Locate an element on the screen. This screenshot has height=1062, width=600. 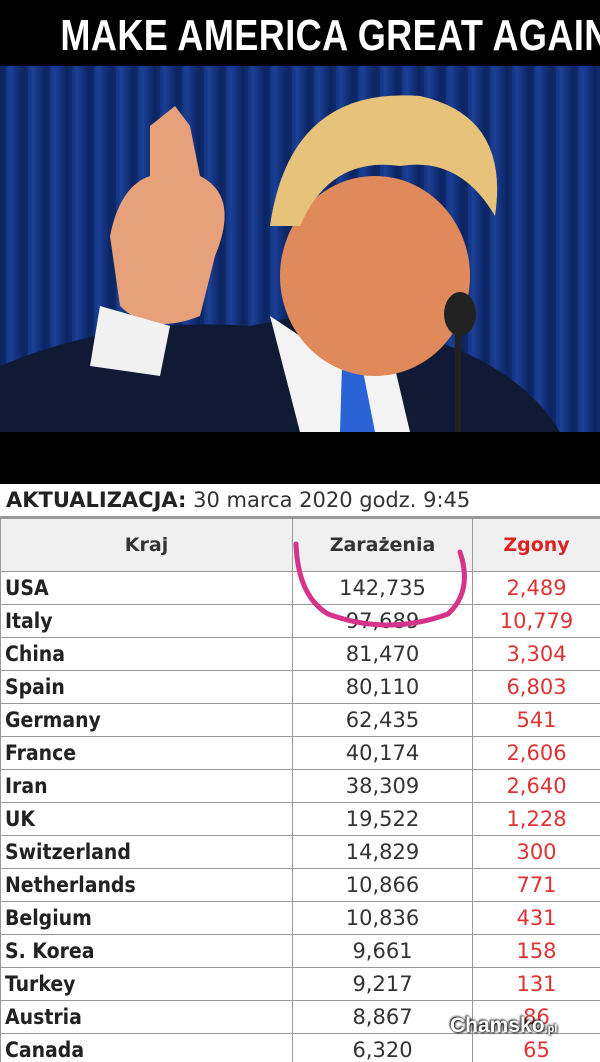
country-name: Turkey is located at coordinates (146, 984).